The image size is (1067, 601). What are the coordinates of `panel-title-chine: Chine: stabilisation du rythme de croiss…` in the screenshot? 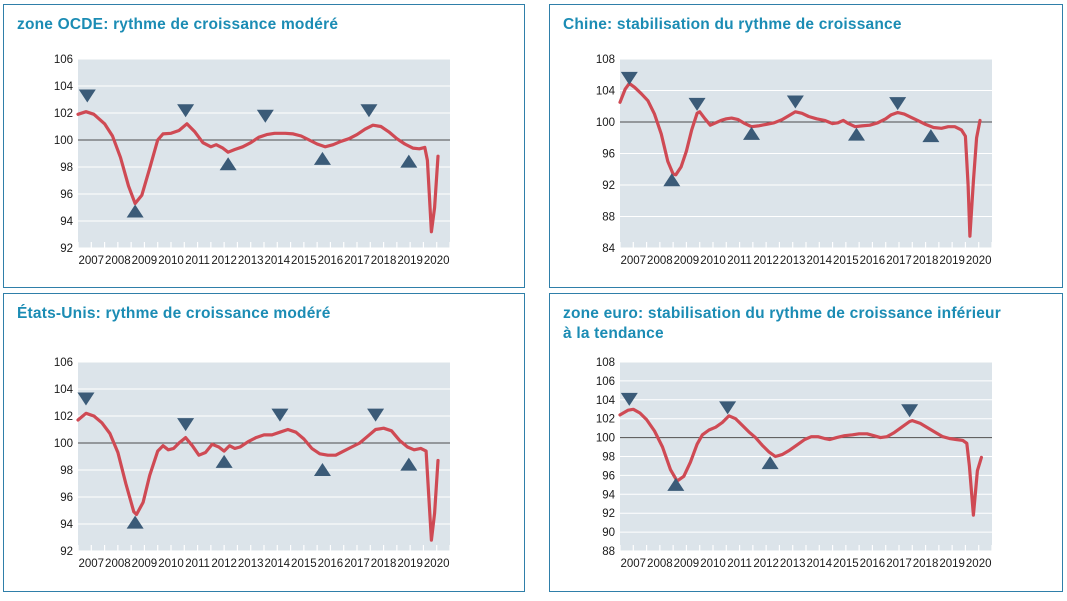 It's located at (732, 24).